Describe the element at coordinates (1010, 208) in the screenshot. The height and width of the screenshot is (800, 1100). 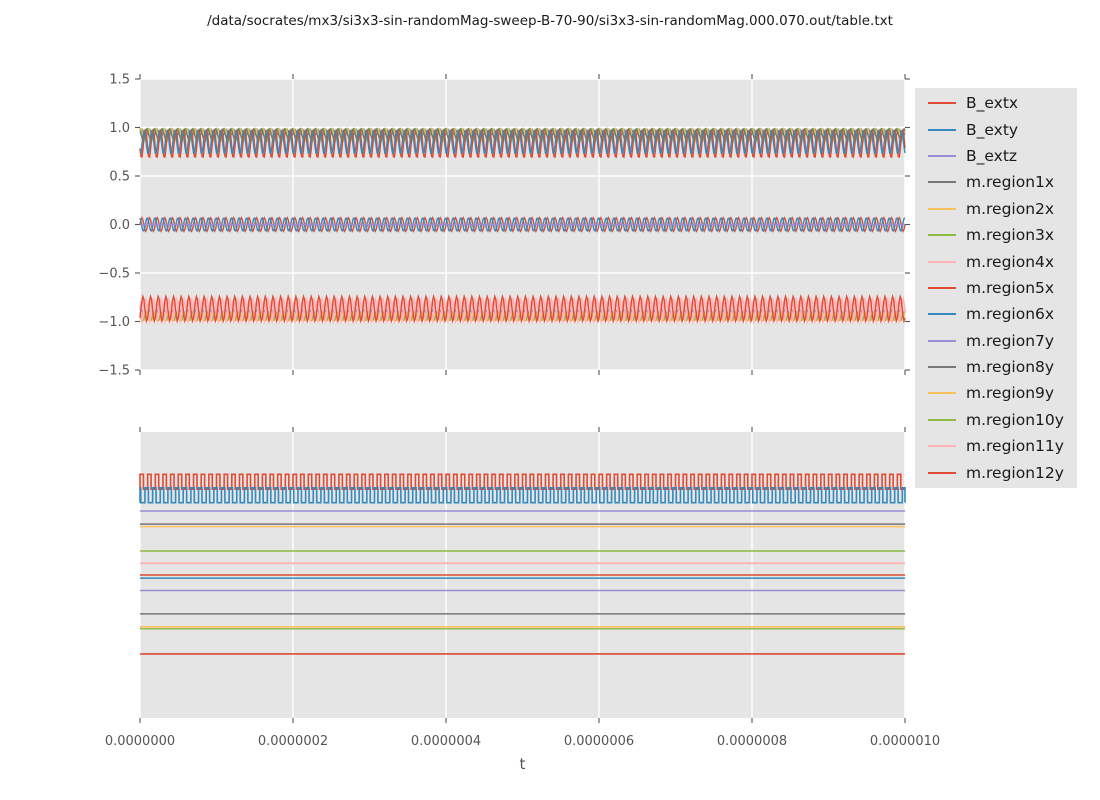
I see `legend-label-m.region2x: m.region2x` at that location.